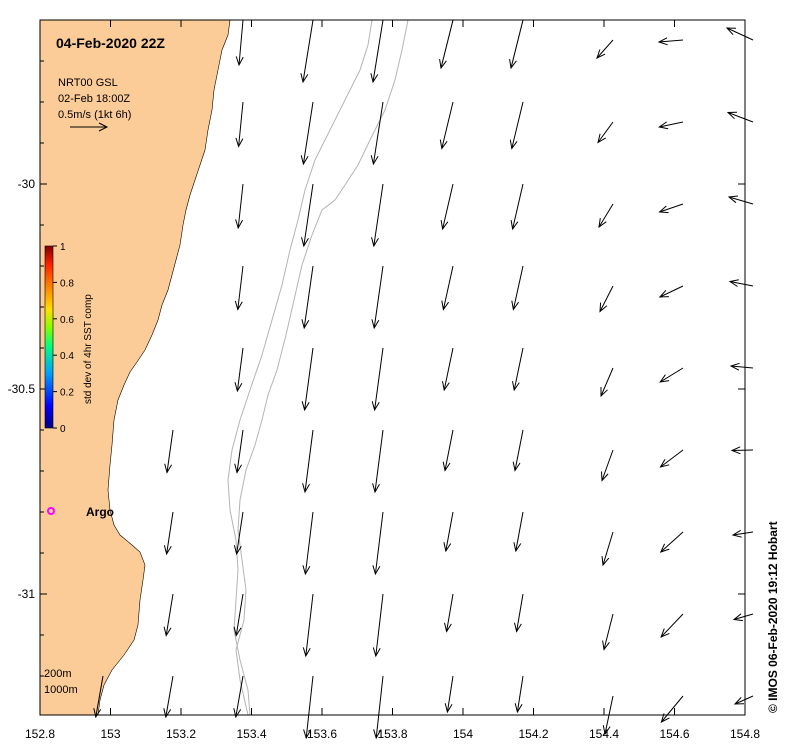  Describe the element at coordinates (392, 734) in the screenshot. I see `x-tick-label: 153.8` at that location.